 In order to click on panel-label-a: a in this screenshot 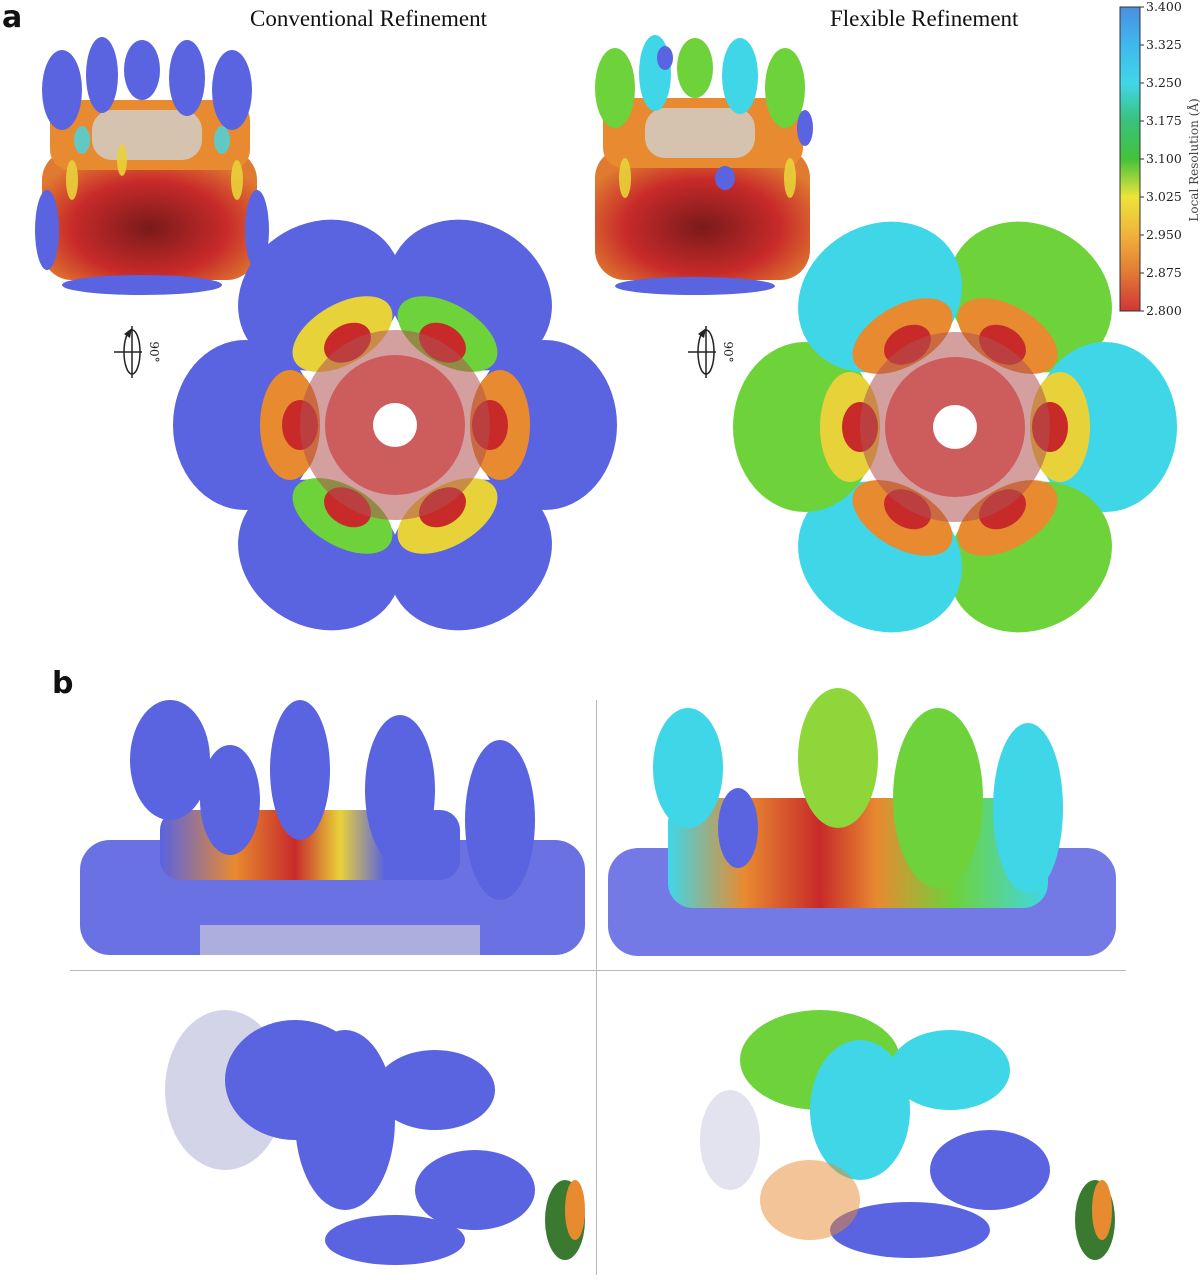, I will do `click(12, 17)`.